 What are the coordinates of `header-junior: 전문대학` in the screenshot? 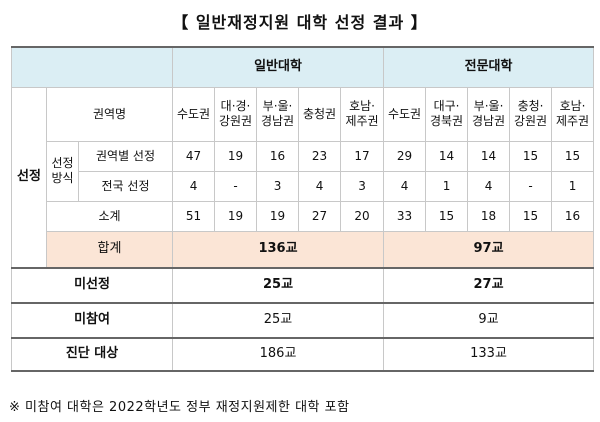 It's located at (489, 67).